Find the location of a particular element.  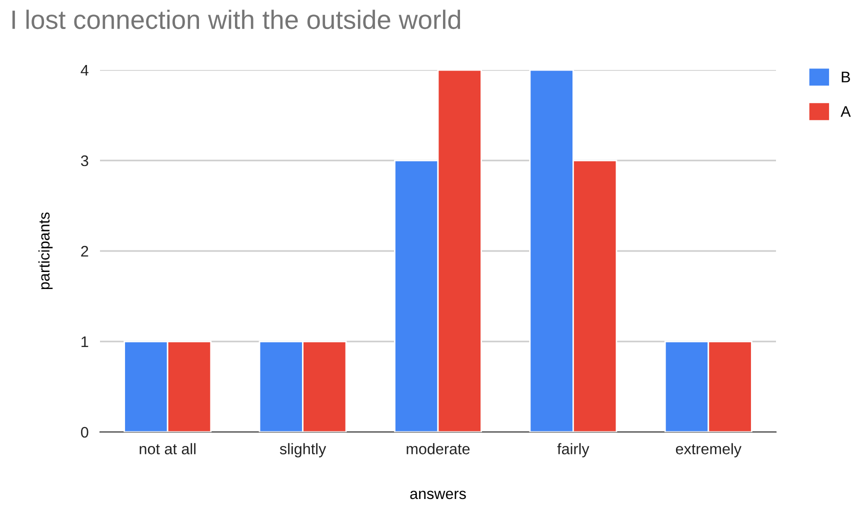

y-axis-title: participants is located at coordinates (45, 251).